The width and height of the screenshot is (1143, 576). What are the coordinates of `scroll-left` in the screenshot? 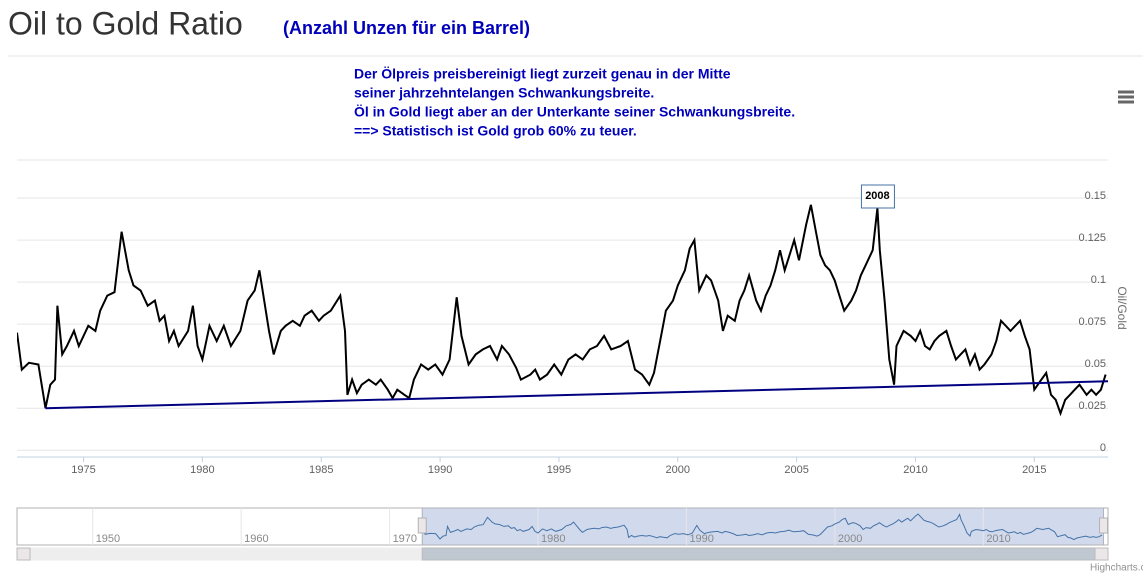 It's located at (23, 554).